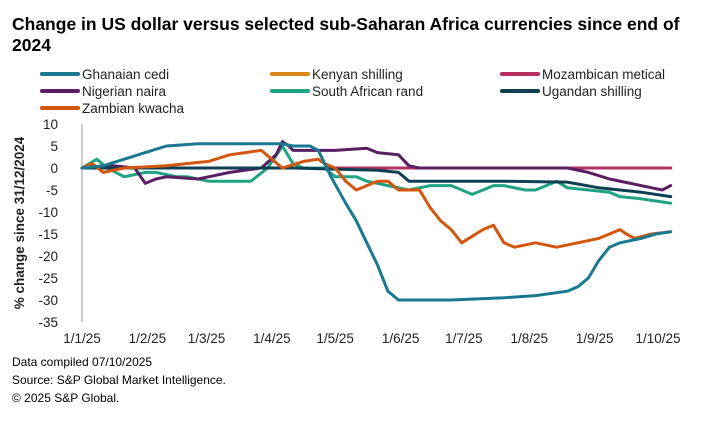 Image resolution: width=703 pixels, height=427 pixels. I want to click on footer-source: Source: S&P Global Market Intelligence., so click(119, 380).